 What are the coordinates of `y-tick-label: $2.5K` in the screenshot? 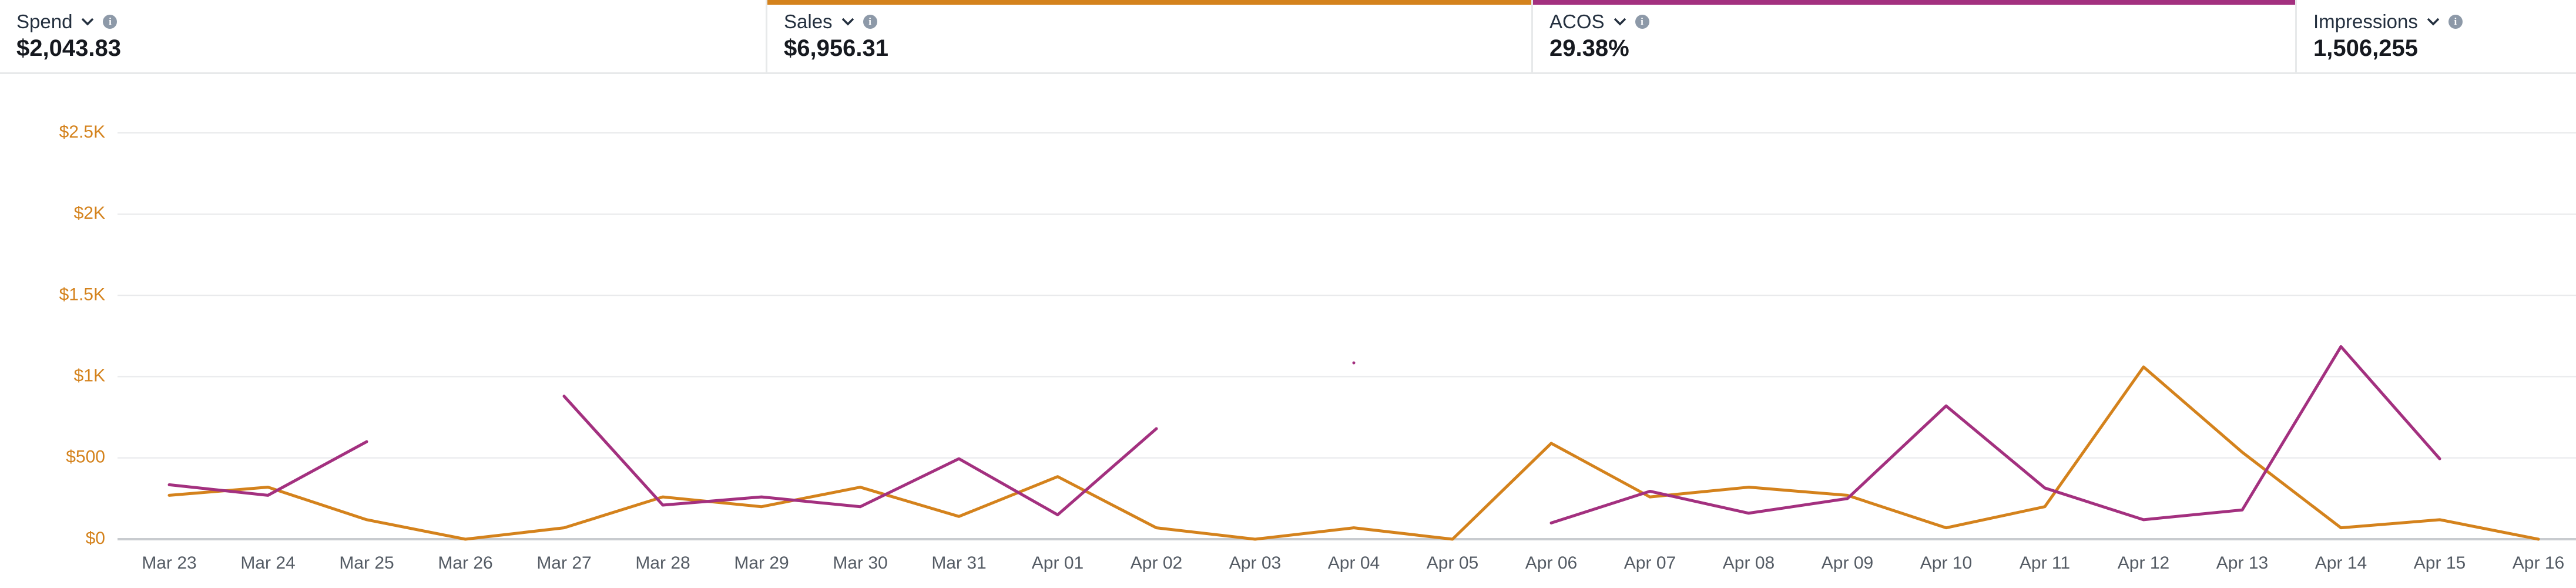 It's located at (82, 132).